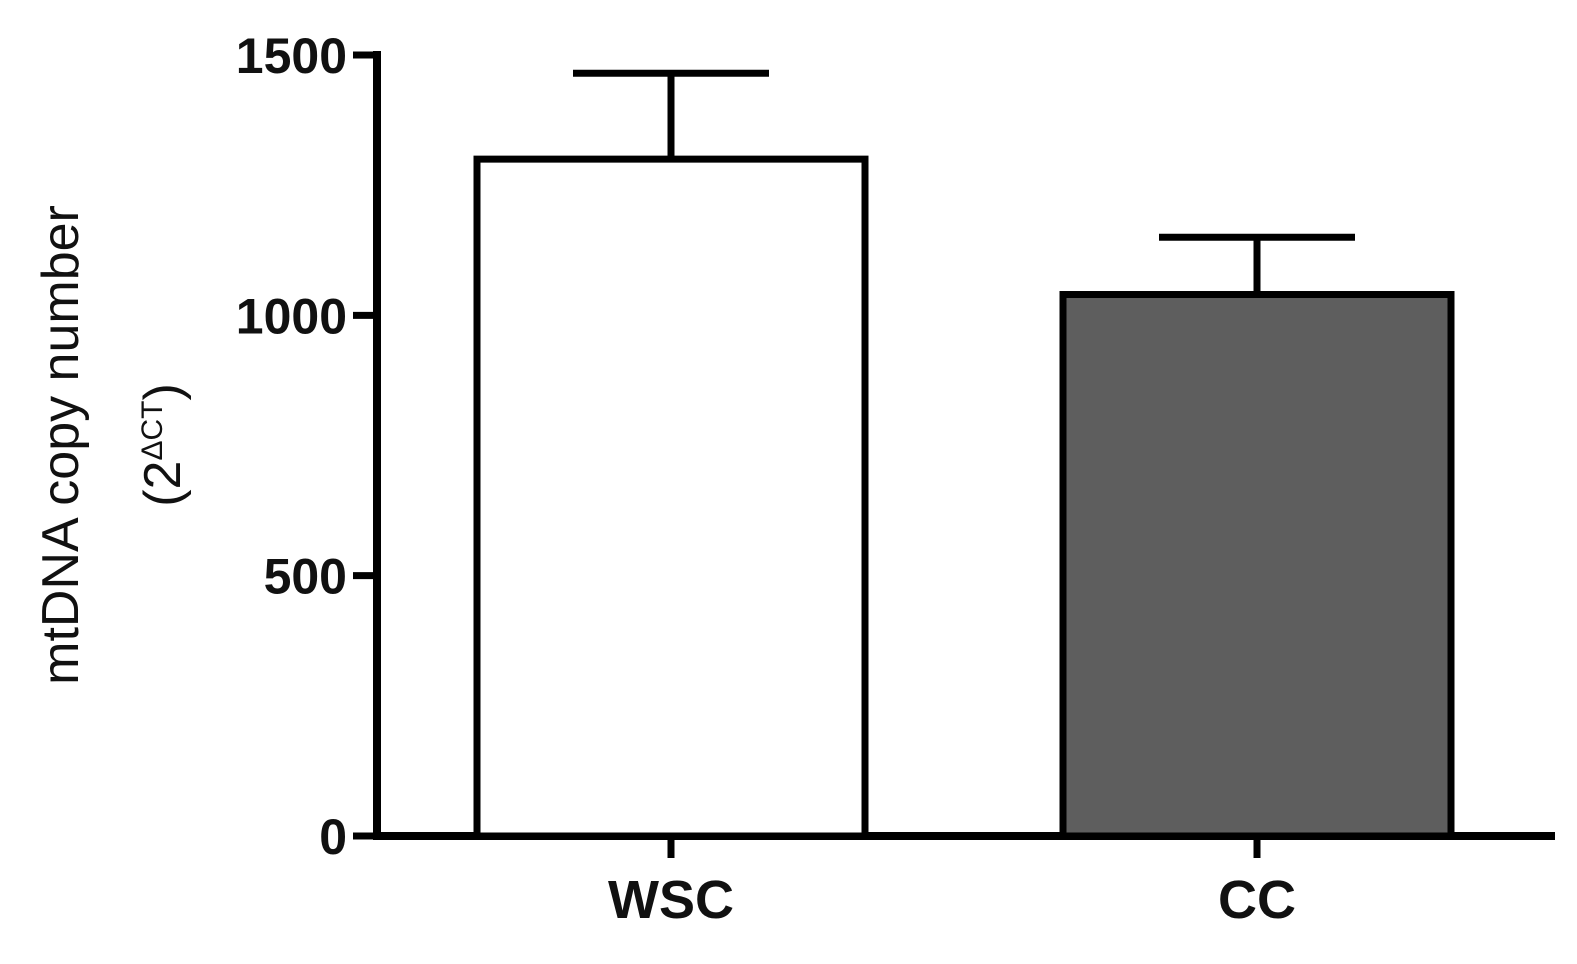 Image resolution: width=1577 pixels, height=964 pixels. What do you see at coordinates (61, 445) in the screenshot?
I see `y-axis-title: mtDNA copy number` at bounding box center [61, 445].